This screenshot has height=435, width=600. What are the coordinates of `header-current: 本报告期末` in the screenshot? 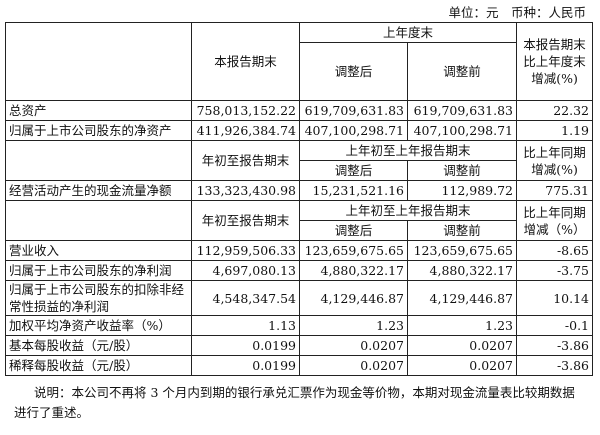 It's located at (245, 61).